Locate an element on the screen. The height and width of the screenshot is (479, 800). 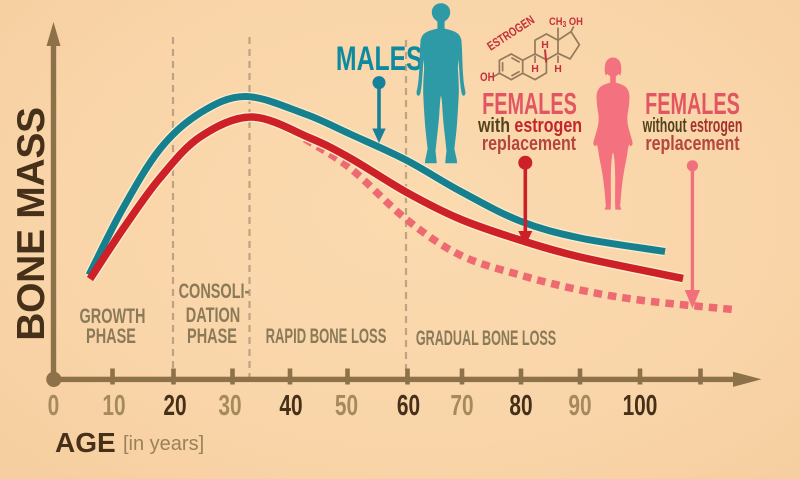
svg-text: 20 is located at coordinates (174, 406).